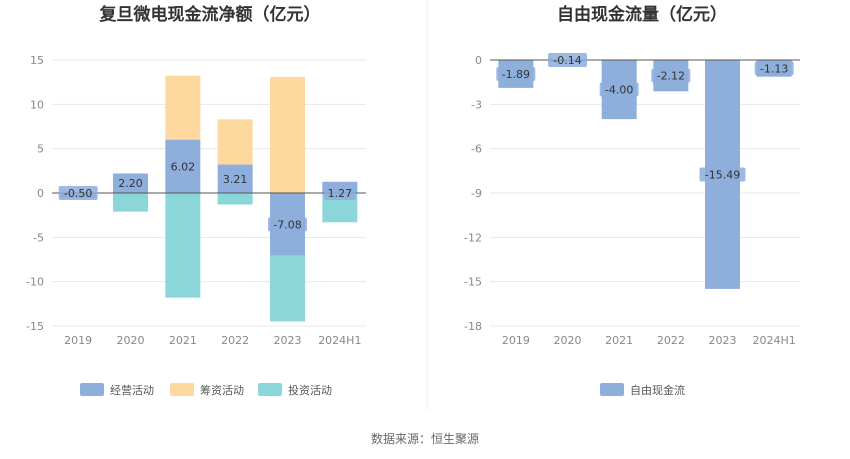  What do you see at coordinates (476, 149) in the screenshot?
I see `y-tick-label: -6` at bounding box center [476, 149].